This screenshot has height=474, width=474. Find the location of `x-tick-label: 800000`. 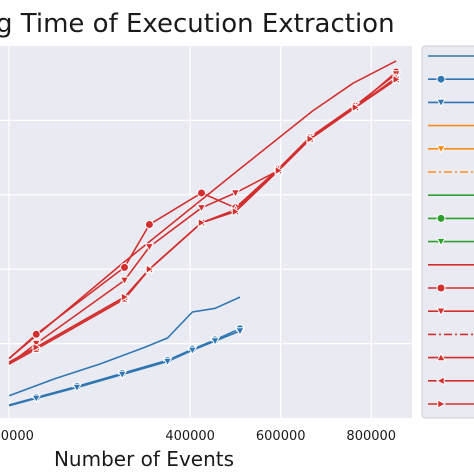

x-tick-label: 800000 is located at coordinates (371, 436).